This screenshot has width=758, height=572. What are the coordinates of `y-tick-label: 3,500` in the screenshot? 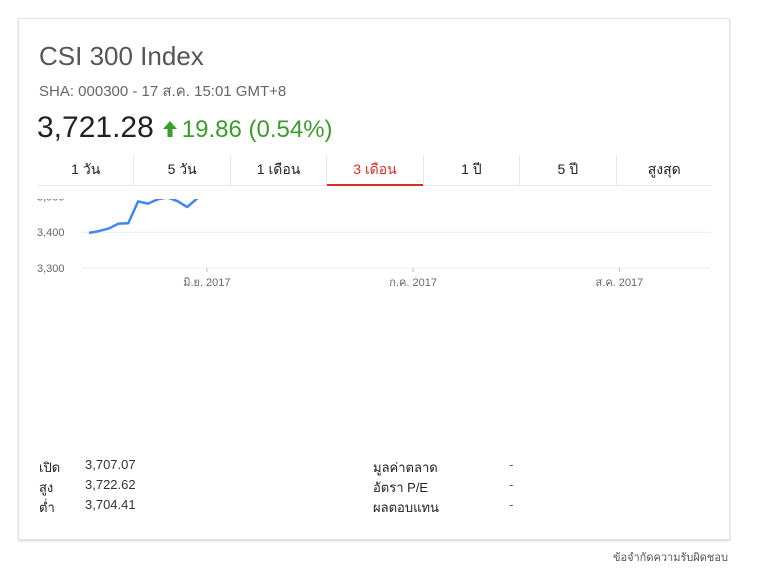 It's located at (51, 201).